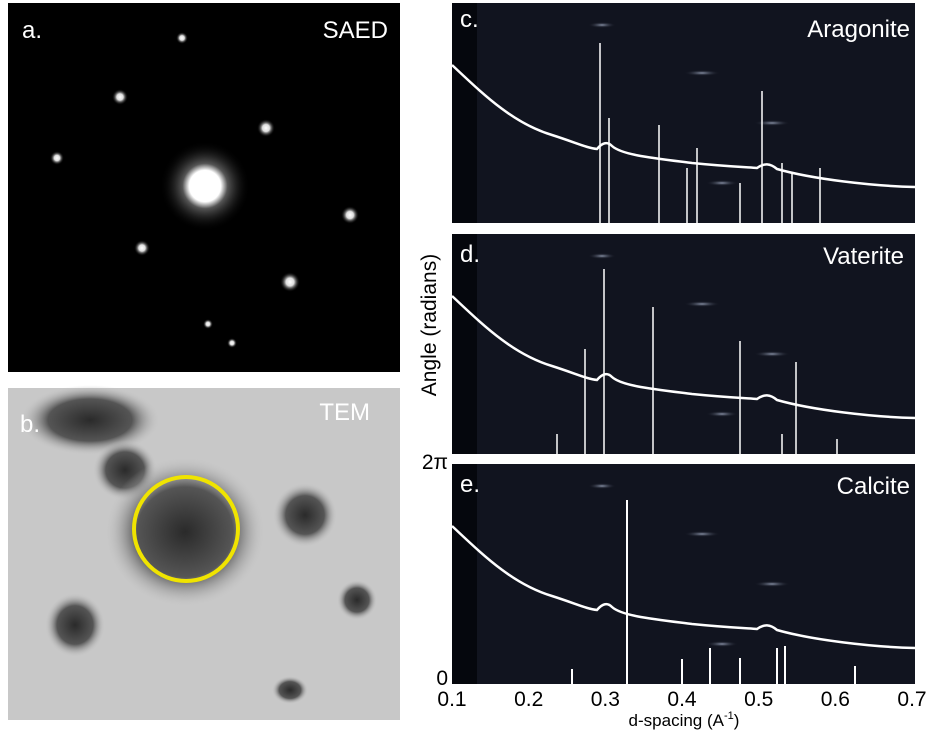 The height and width of the screenshot is (740, 940). I want to click on x-tick-label: 0.7, so click(911, 699).